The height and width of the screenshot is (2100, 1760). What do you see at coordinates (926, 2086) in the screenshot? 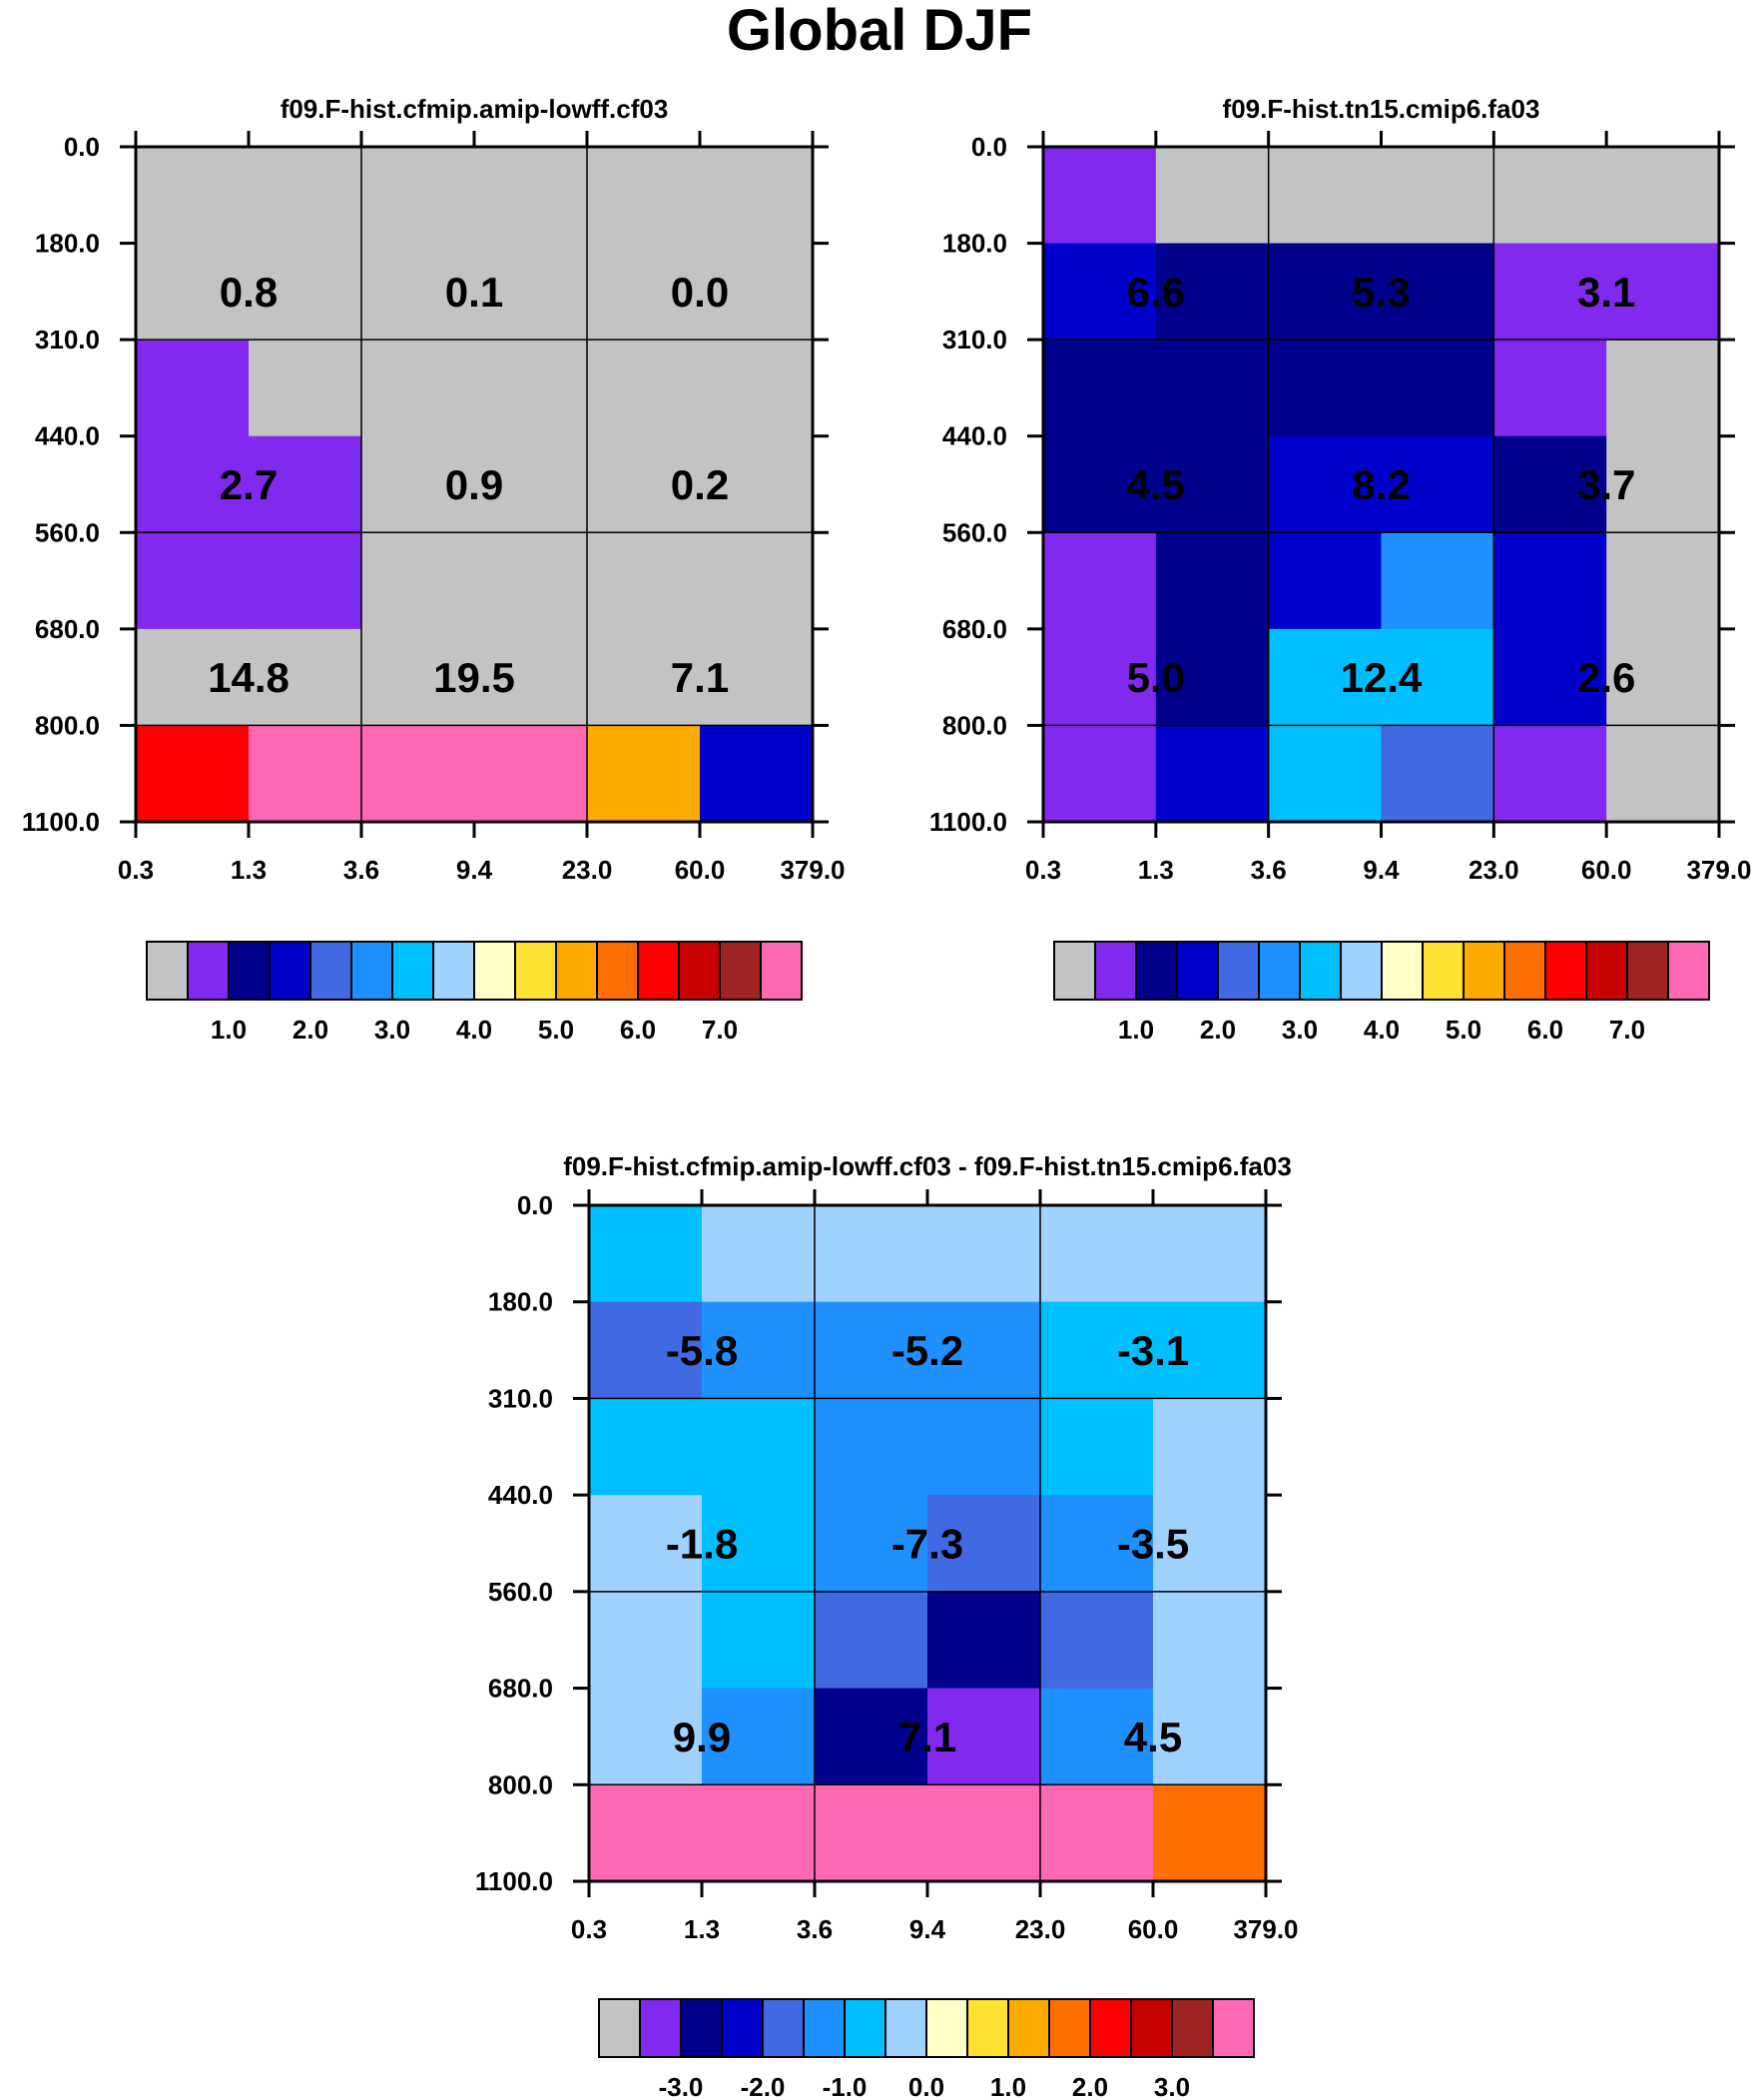
I see `colorbar-tick-label: 0.0` at bounding box center [926, 2086].